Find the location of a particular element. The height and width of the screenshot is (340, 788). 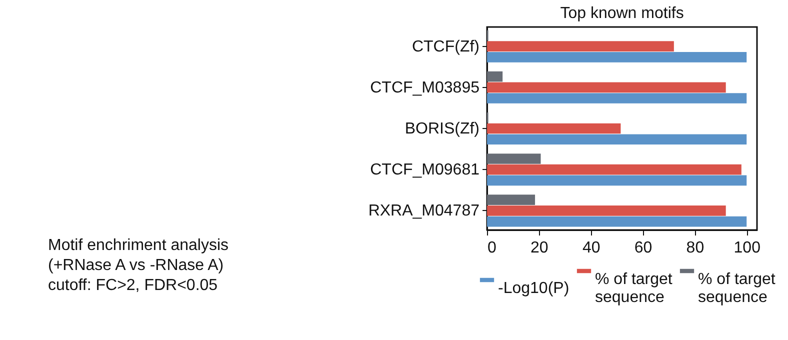

x-tick-label: 80 is located at coordinates (695, 248).